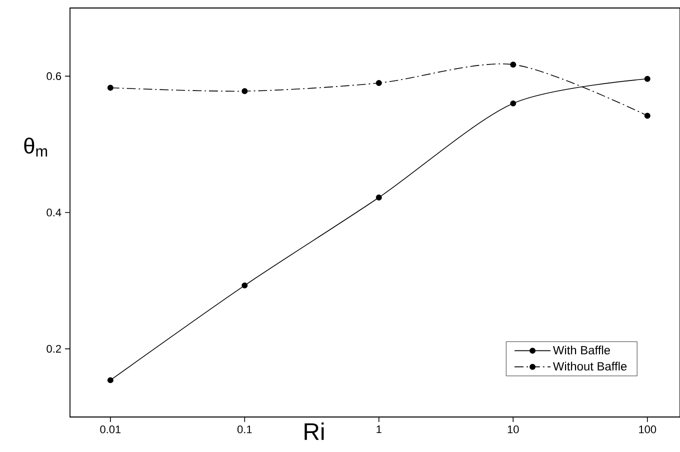 The width and height of the screenshot is (680, 452). What do you see at coordinates (513, 430) in the screenshot?
I see `x-tick-label: 10` at bounding box center [513, 430].